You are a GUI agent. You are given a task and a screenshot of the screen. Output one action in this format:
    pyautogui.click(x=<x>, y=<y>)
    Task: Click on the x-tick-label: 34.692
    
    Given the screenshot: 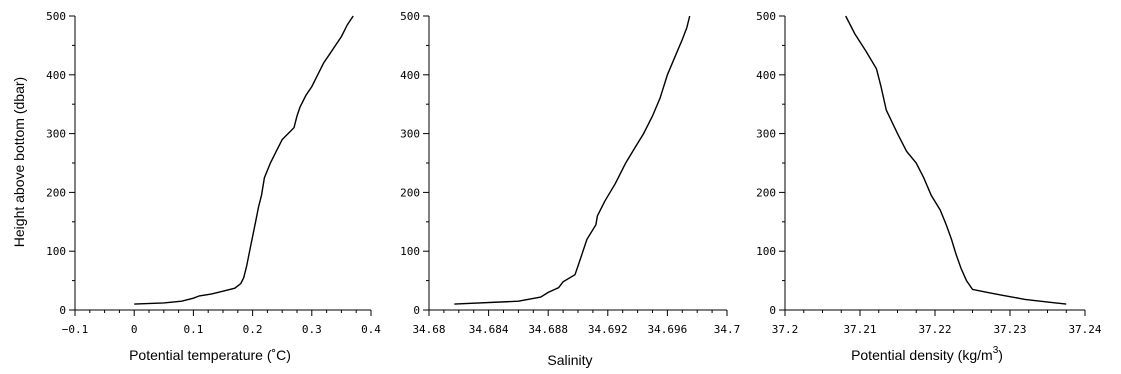 What is the action you would take?
    pyautogui.click(x=608, y=329)
    